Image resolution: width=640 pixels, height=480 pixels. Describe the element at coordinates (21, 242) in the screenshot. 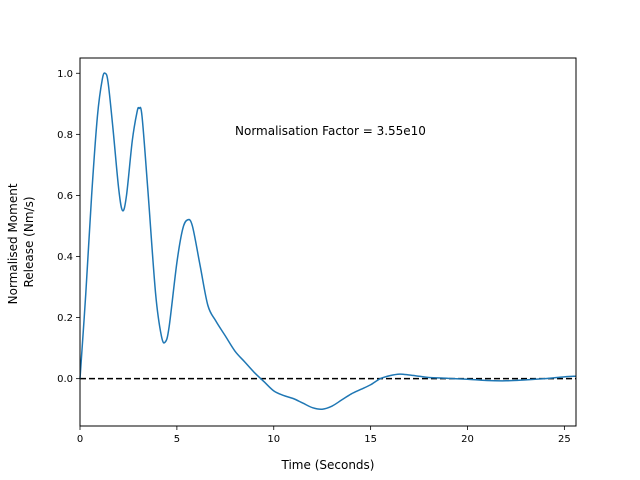

I see `y-axis-label: Normalised Moment Release (Nm/s)` at that location.